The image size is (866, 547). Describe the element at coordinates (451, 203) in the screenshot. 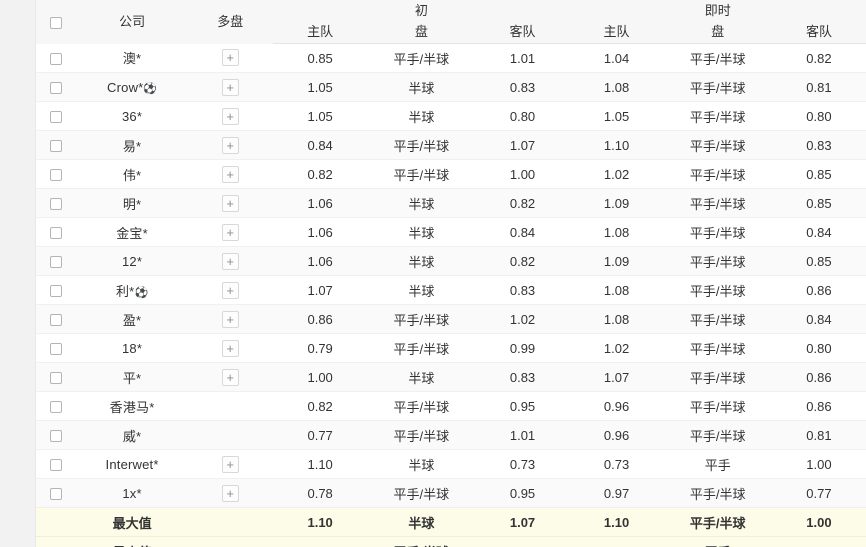

I see `table-row: 明* +1.06 半球 0.82 1.09 平手/半球 0.85` at that location.